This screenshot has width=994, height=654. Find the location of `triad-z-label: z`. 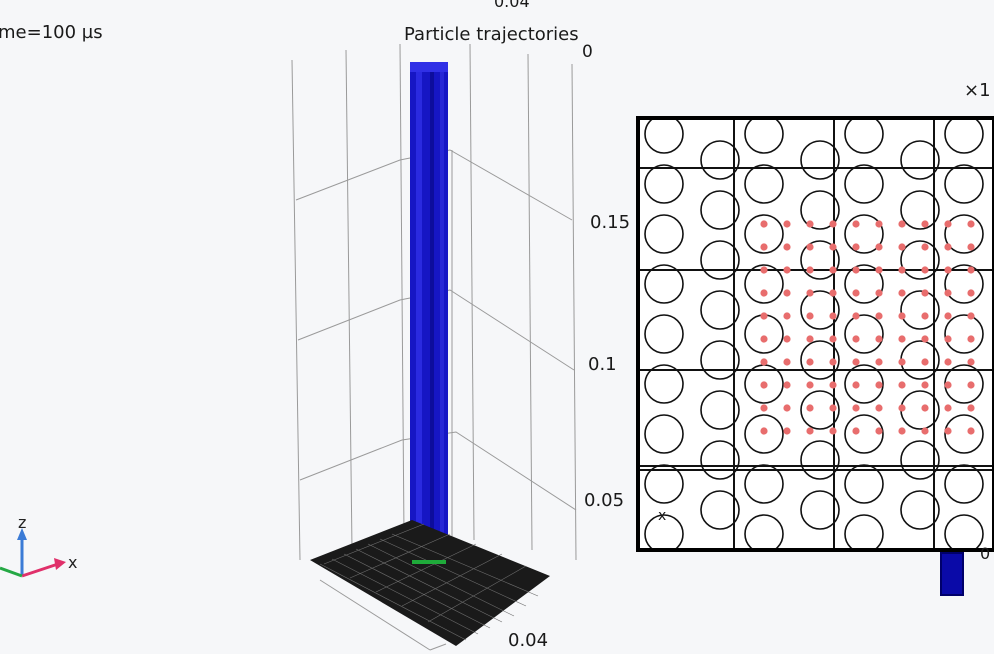

triad-z-label: z is located at coordinates (22, 524).